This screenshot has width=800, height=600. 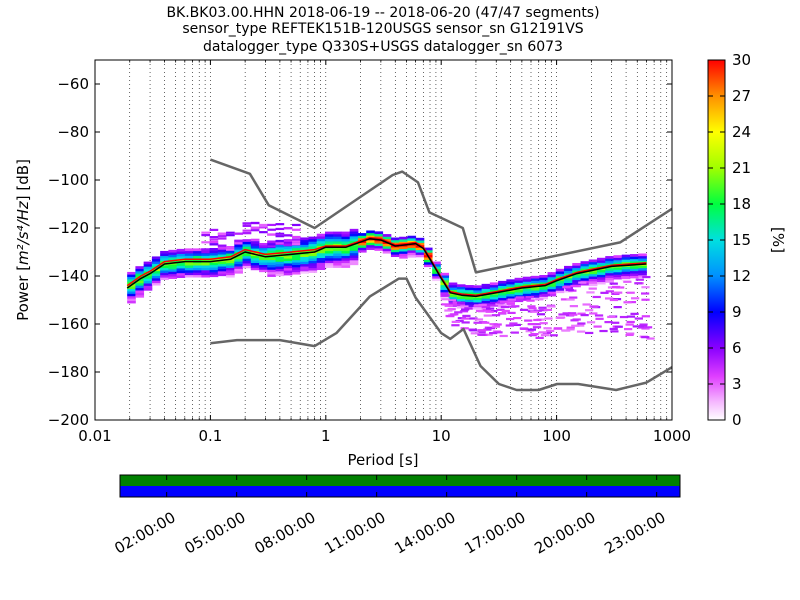 I want to click on timeline-bar-bottom, so click(x=400, y=491).